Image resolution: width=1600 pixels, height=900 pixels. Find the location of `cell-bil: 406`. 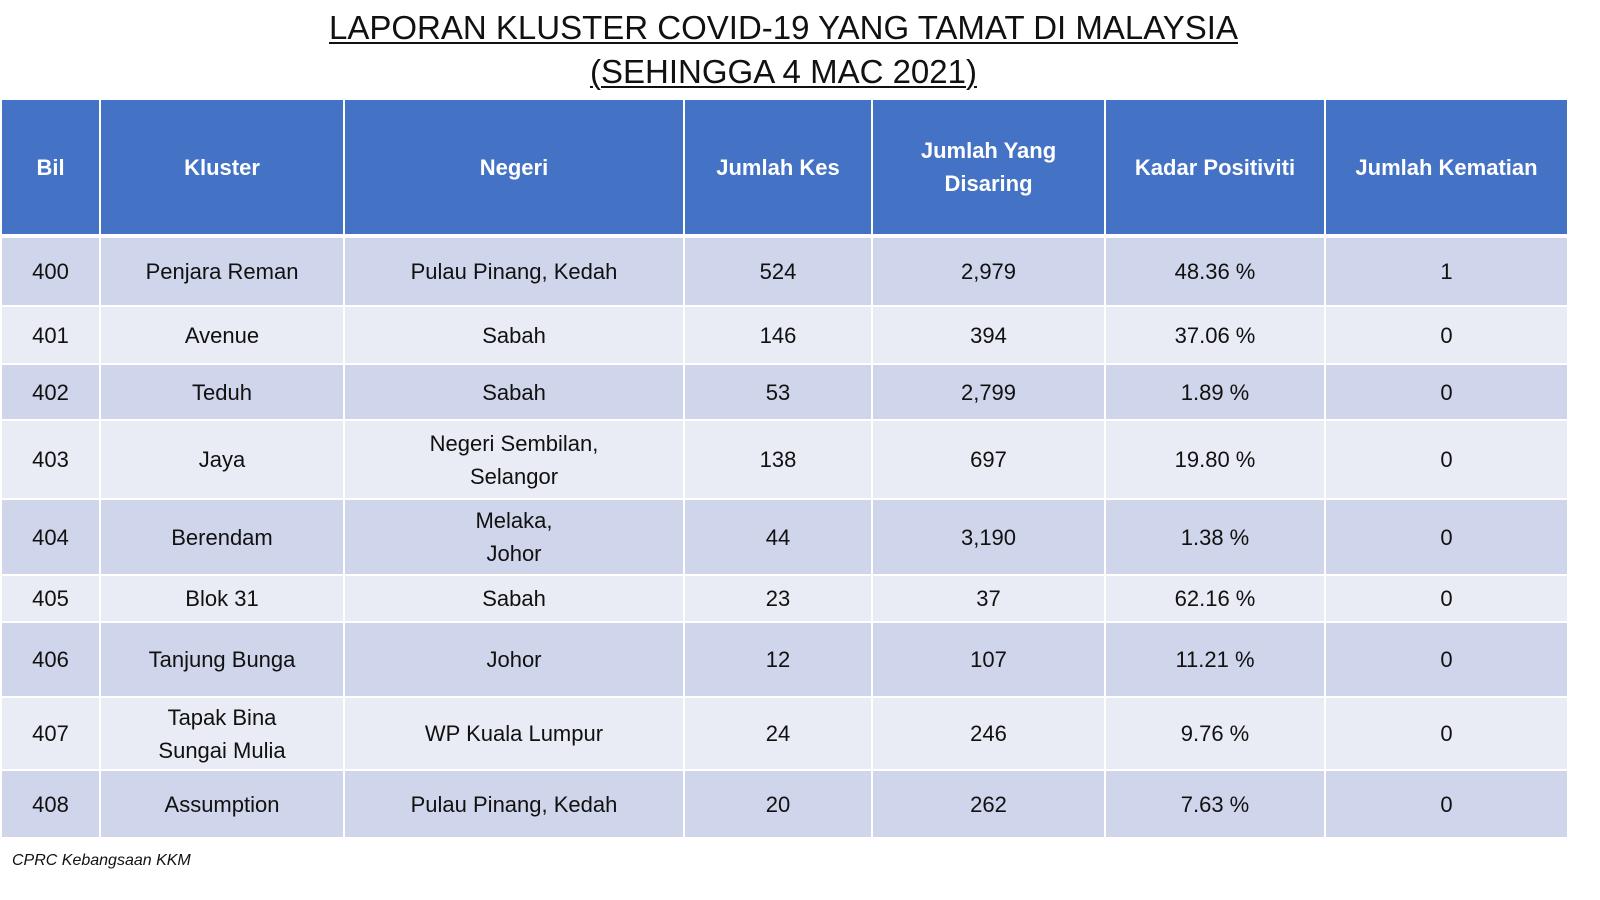

cell-bil: 406 is located at coordinates (50, 659).